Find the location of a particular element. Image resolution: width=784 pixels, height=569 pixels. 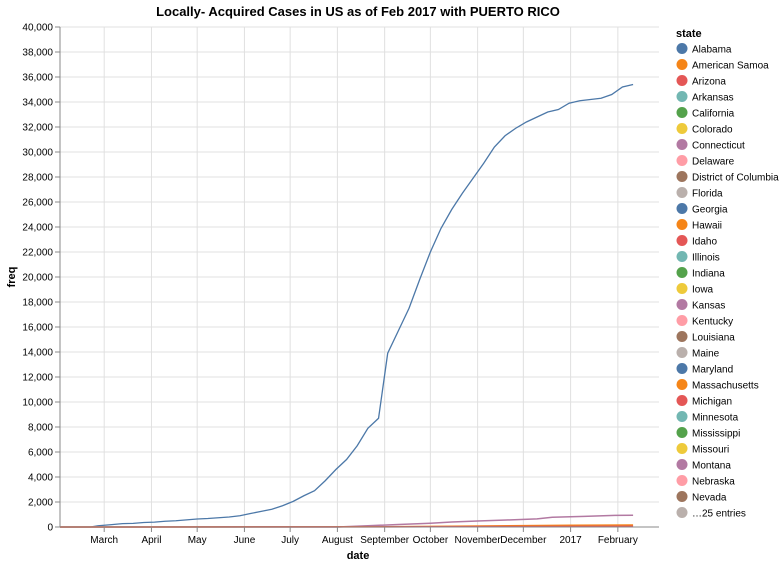

y-tick-label: 22,000 is located at coordinates (37, 253).